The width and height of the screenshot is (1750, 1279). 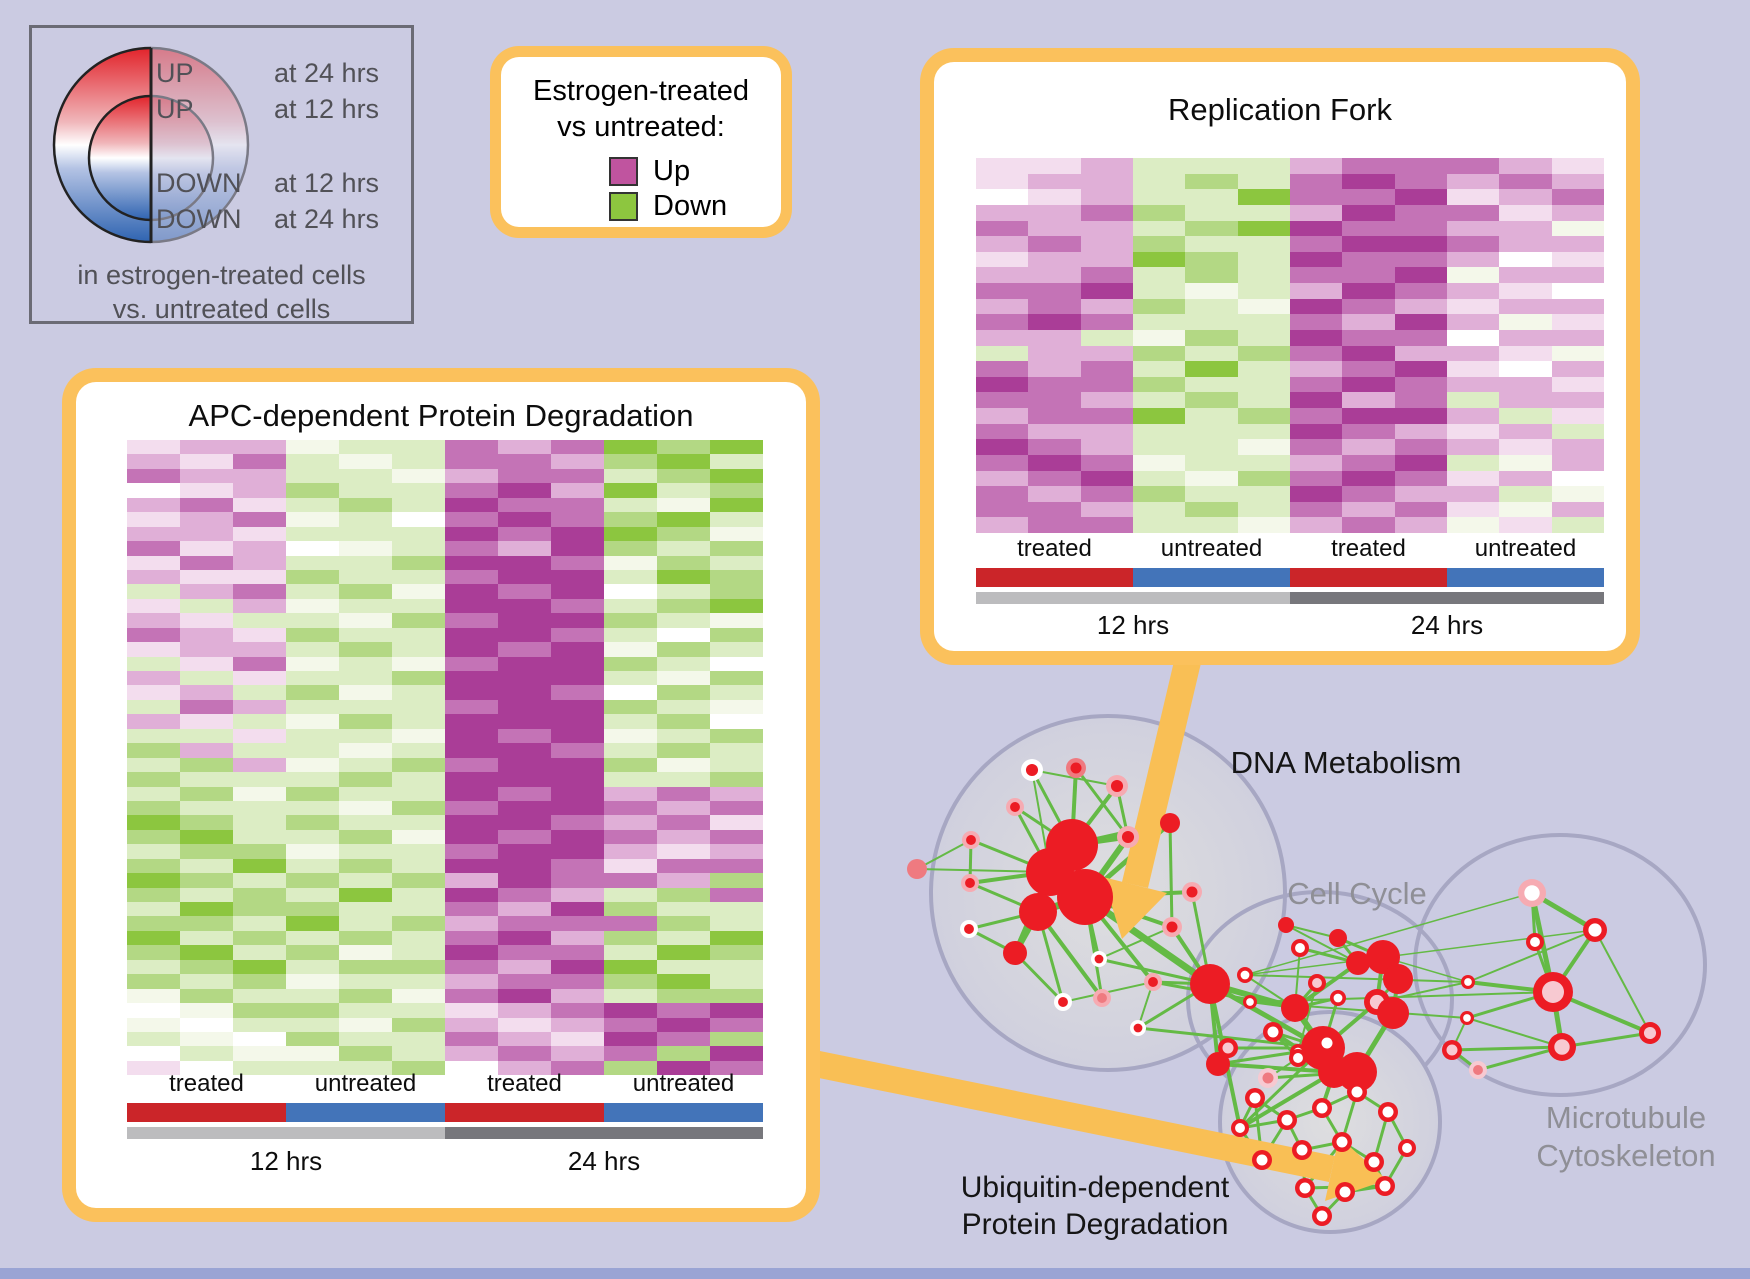 I want to click on rf-treatment-bars, so click(x=1290, y=577).